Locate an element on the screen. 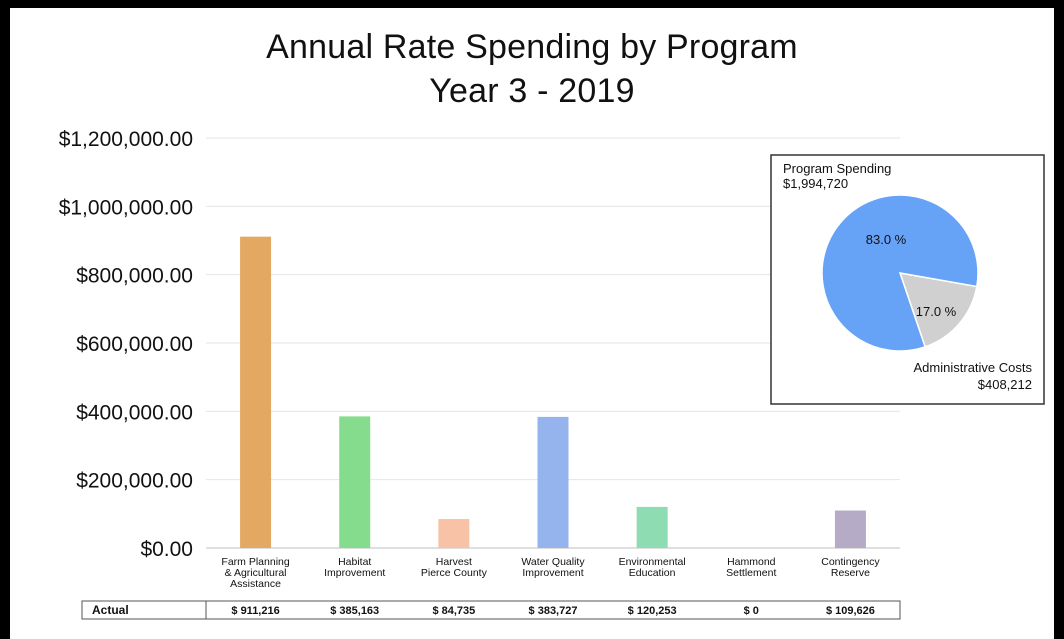 Image resolution: width=1064 pixels, height=639 pixels. chart-title-line-2: Year 3 - 2019 is located at coordinates (532, 91).